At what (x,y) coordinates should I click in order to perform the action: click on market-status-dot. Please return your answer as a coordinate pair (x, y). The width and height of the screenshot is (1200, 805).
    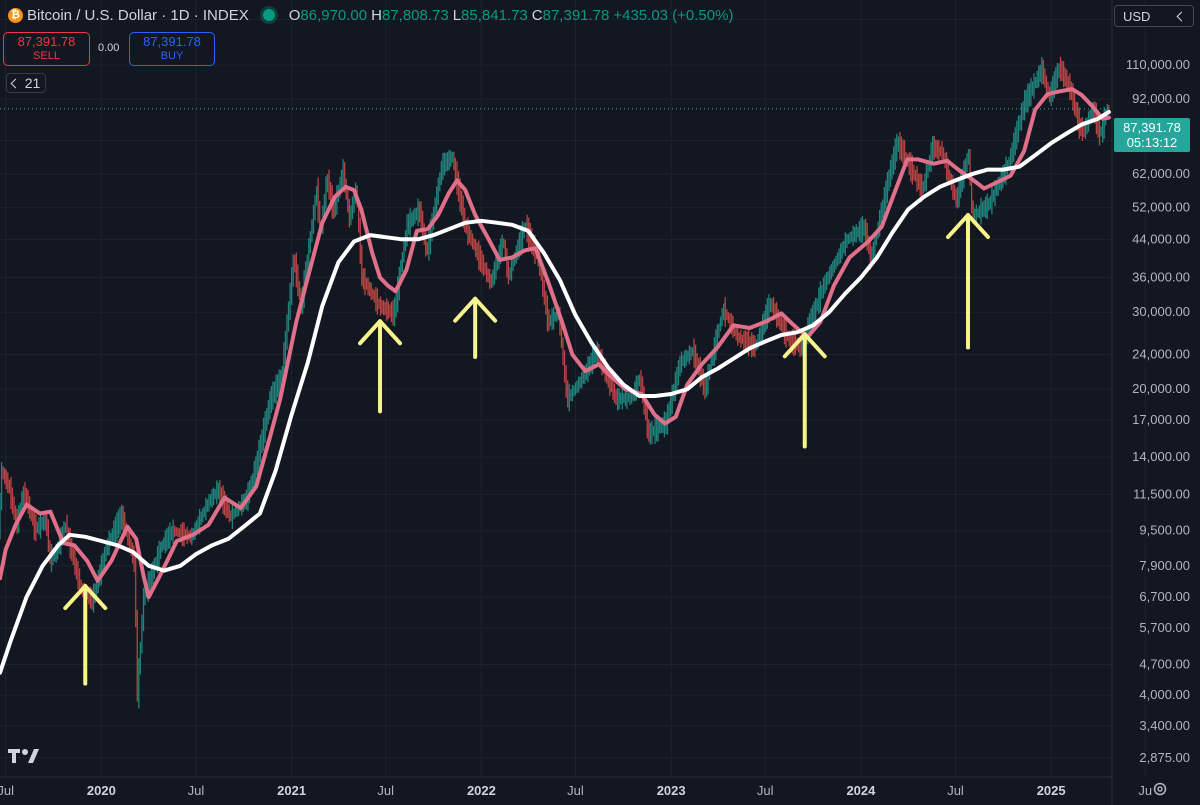
    Looking at the image, I should click on (268, 15).